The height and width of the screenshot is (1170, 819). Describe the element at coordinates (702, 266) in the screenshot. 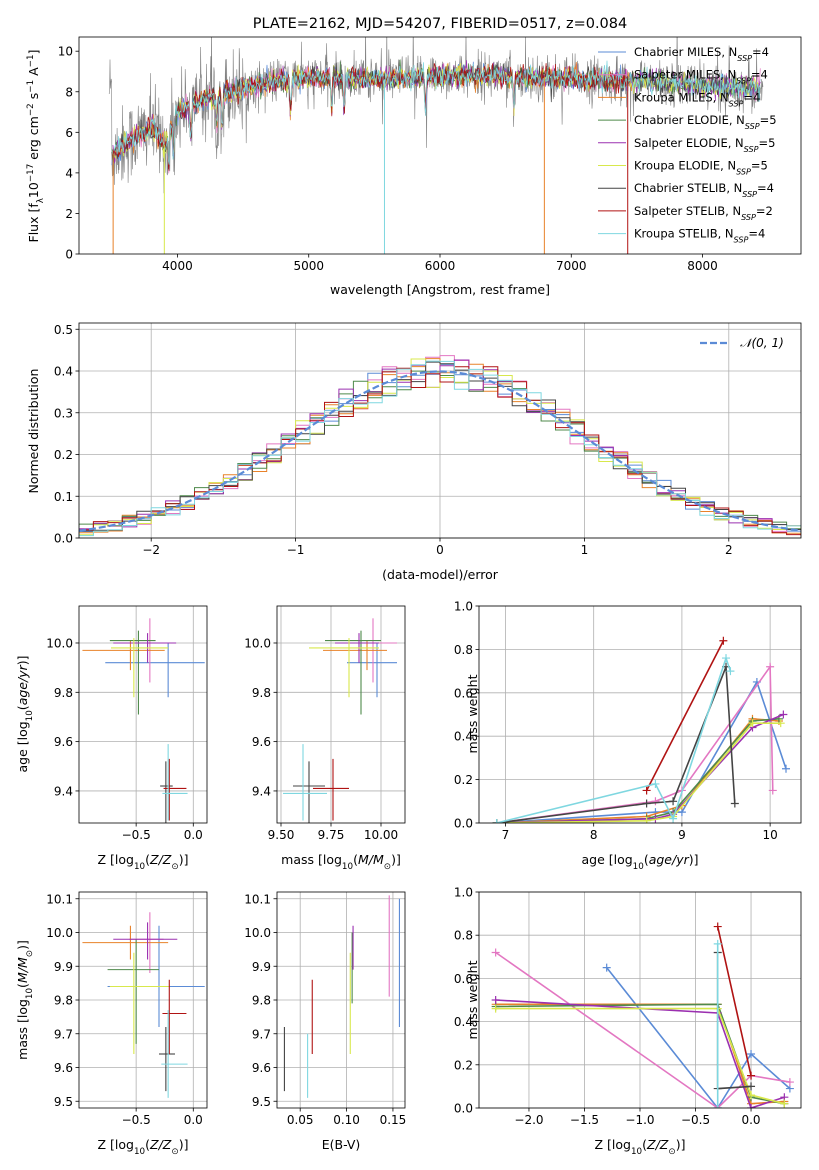

I see `x-tick-label: 8000` at that location.